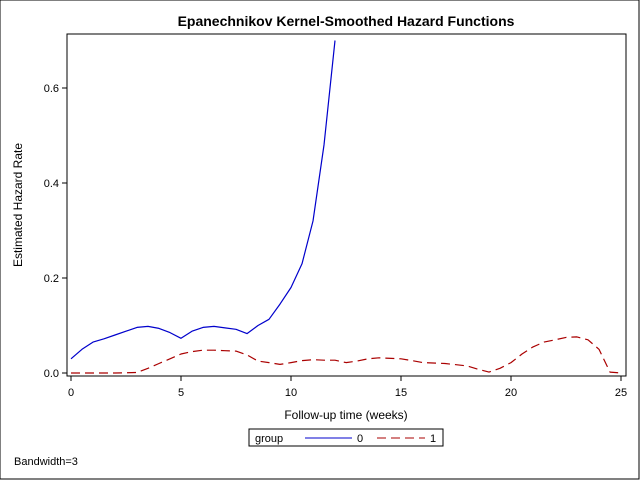 Image resolution: width=640 pixels, height=480 pixels. I want to click on x-tick-label: 25, so click(621, 393).